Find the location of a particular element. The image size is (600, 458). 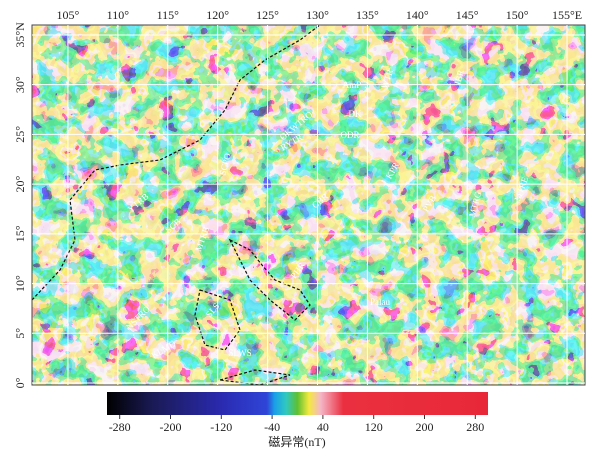

y-tick-label: 10° is located at coordinates (20, 283).